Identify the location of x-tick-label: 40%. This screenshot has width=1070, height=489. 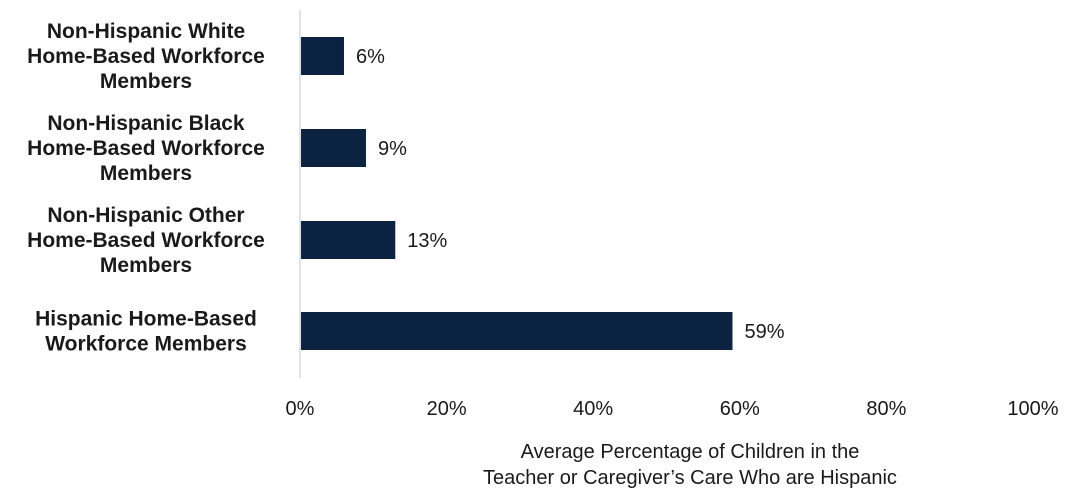
(593, 409).